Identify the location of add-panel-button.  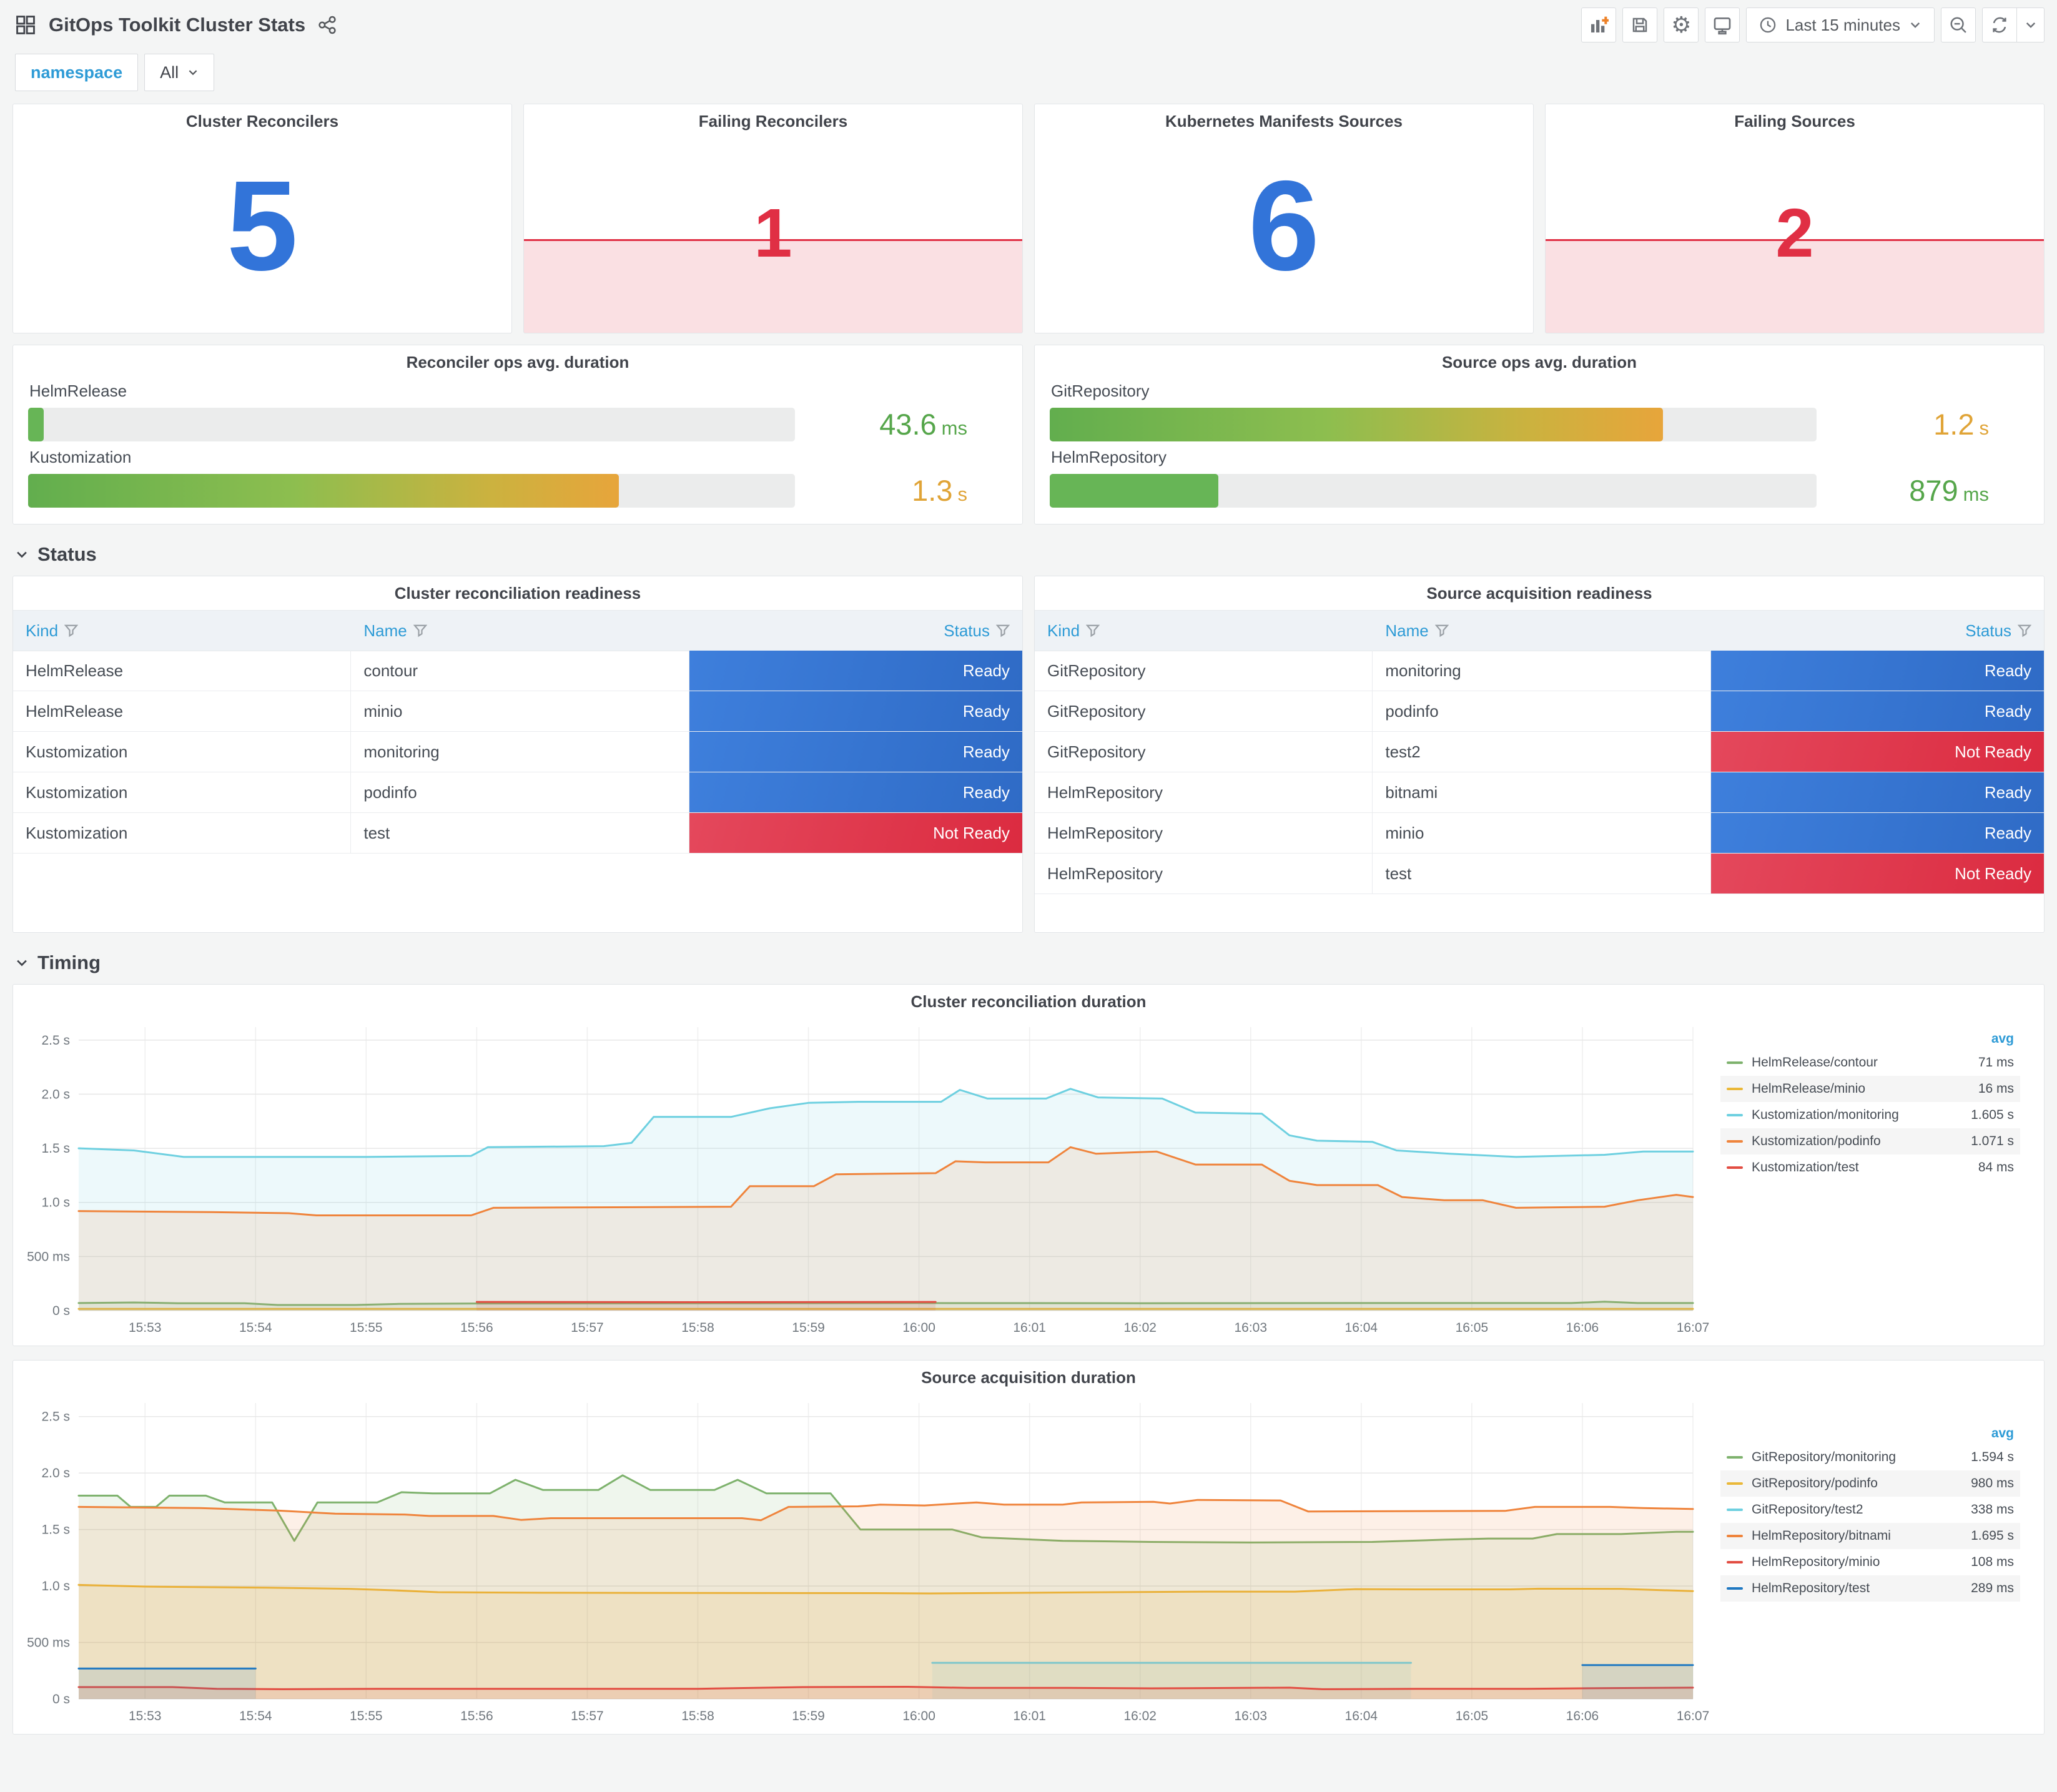
(1599, 24).